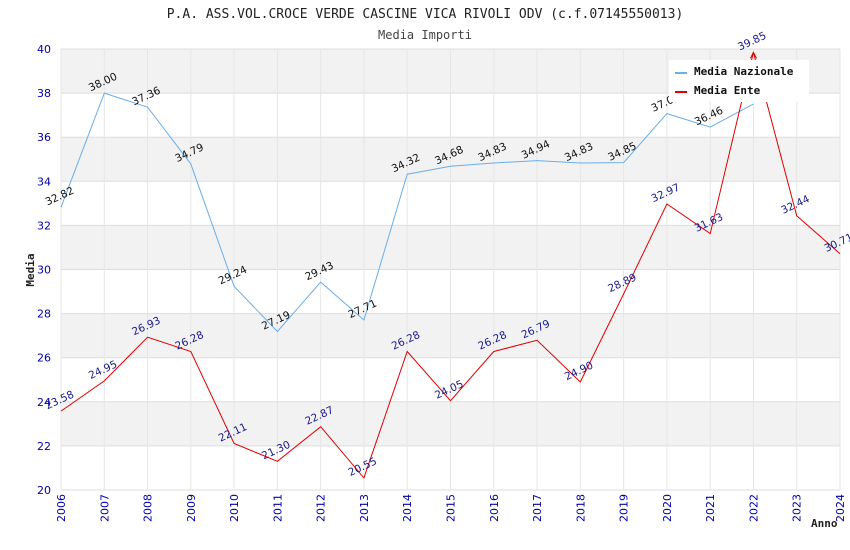  What do you see at coordinates (321, 508) in the screenshot?
I see `x-tick-label: 2012` at bounding box center [321, 508].